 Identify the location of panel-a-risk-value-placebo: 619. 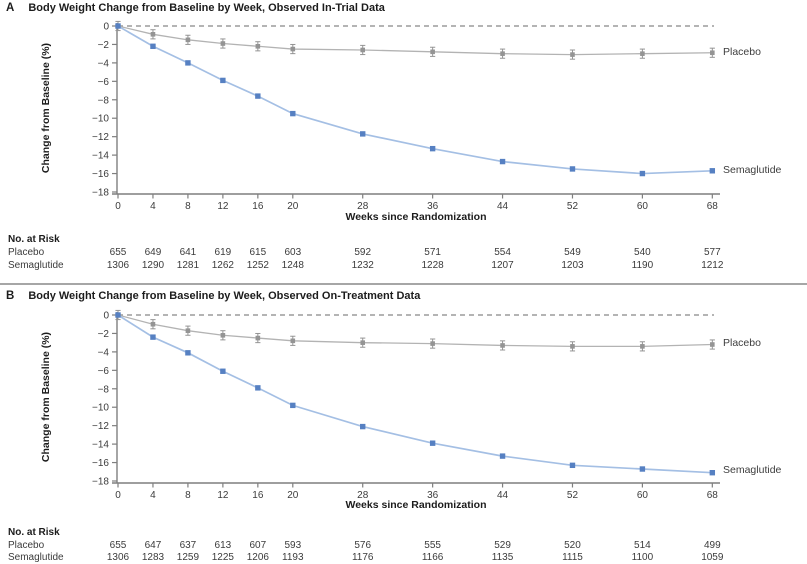
(223, 252).